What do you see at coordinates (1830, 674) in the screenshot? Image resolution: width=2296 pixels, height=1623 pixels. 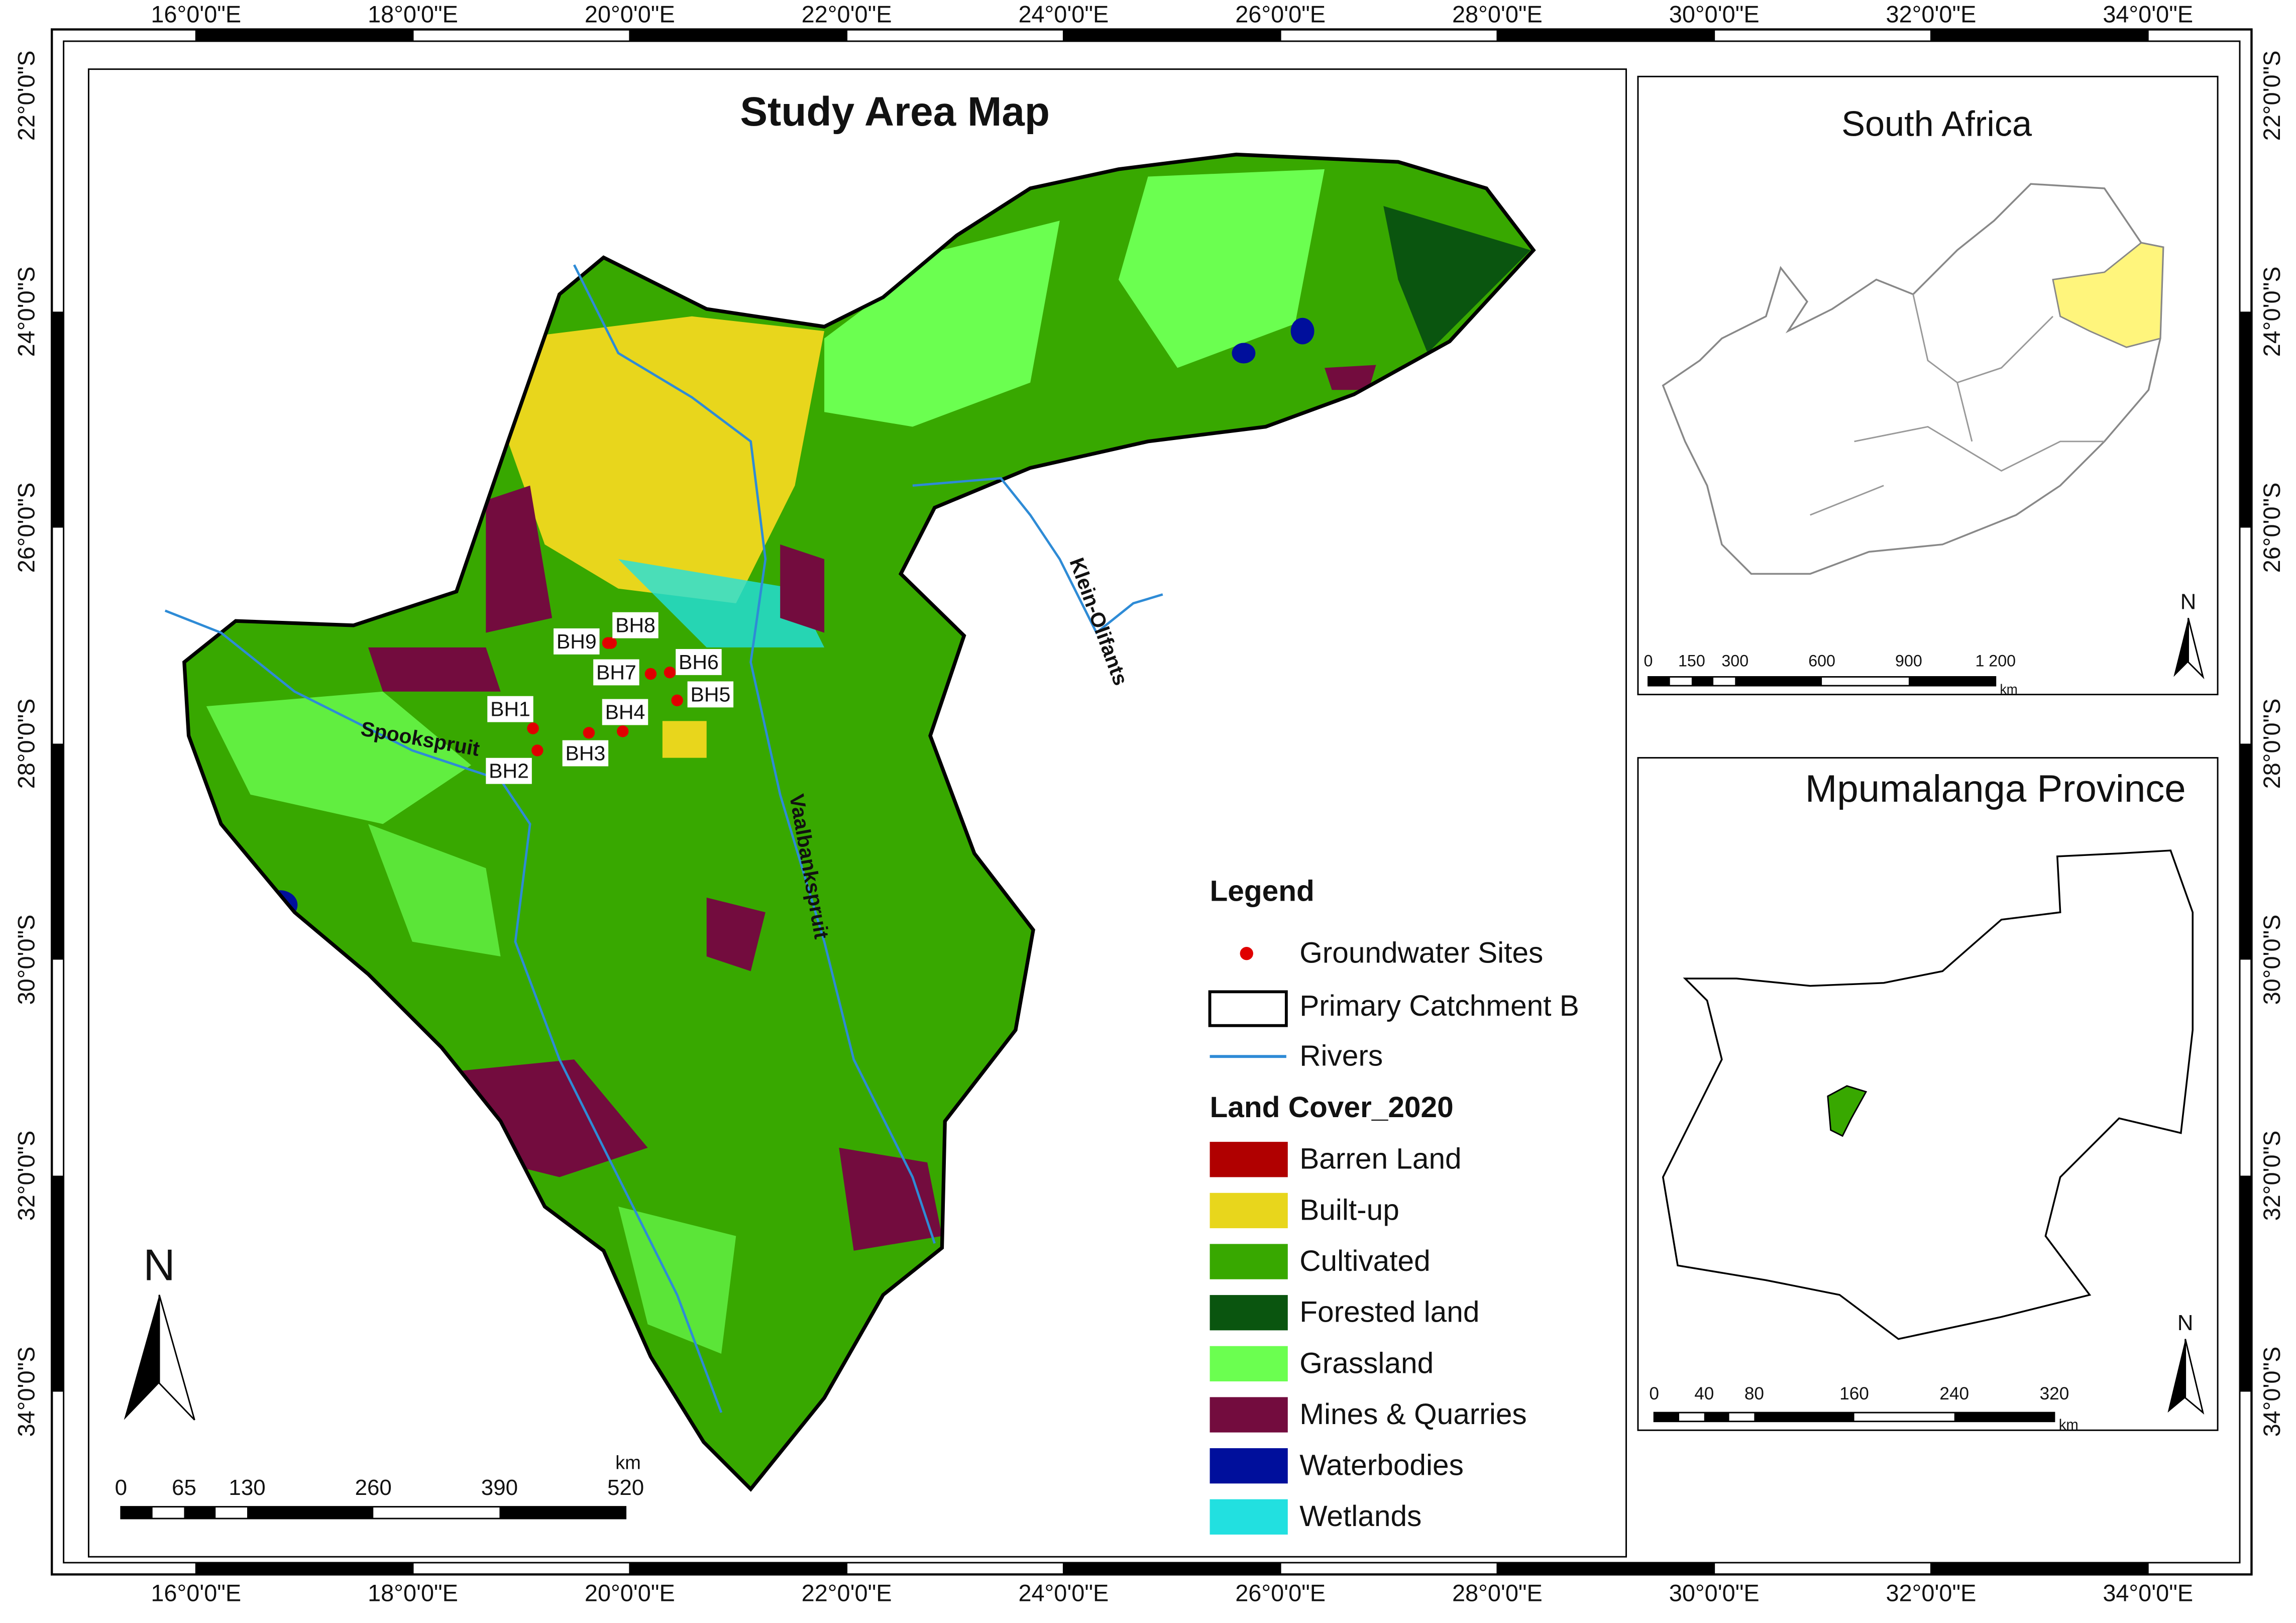 I see `scale-bar: 0 150 300 600 900 1 200 km` at bounding box center [1830, 674].